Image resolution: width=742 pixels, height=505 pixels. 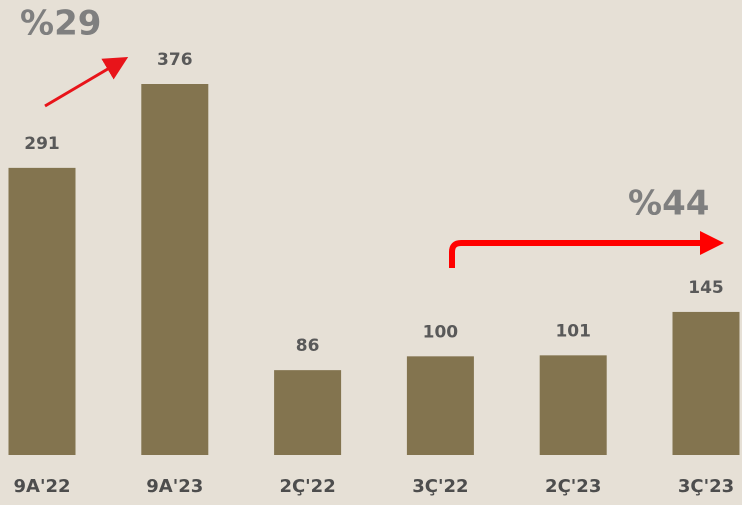 What do you see at coordinates (706, 288) in the screenshot?
I see `value-label: 145` at bounding box center [706, 288].